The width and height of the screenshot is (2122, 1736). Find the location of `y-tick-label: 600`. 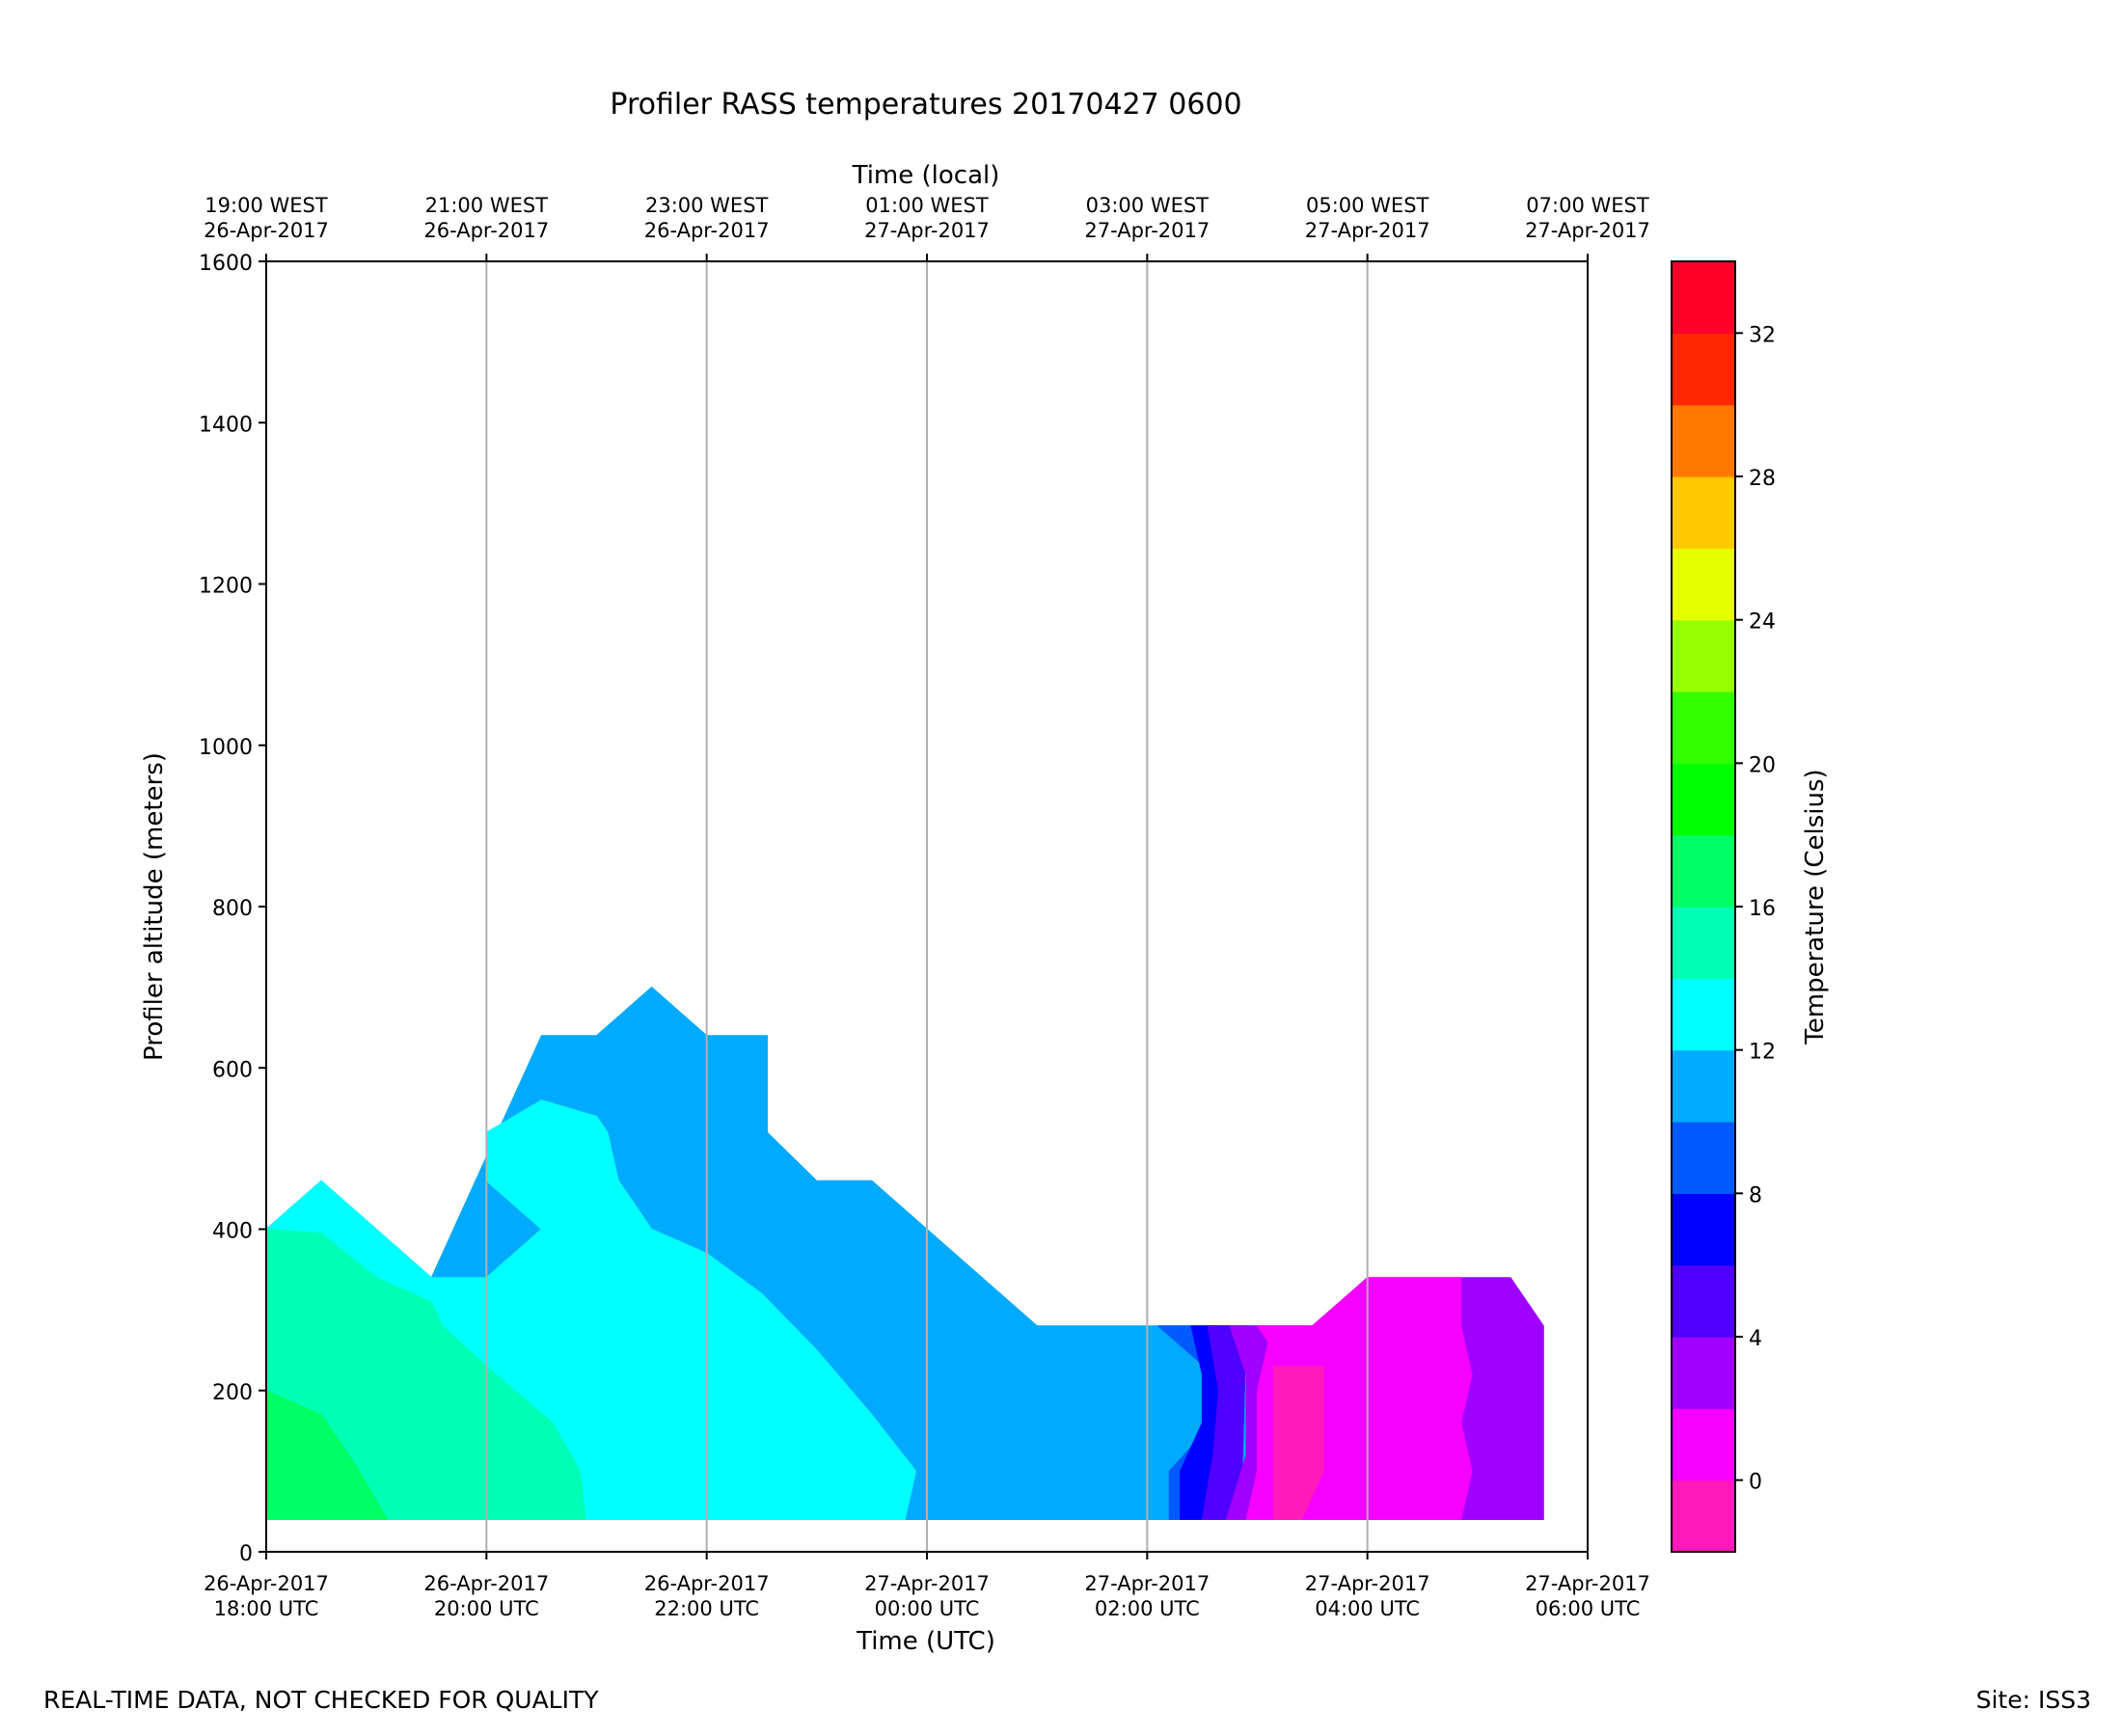

y-tick-label: 600 is located at coordinates (233, 1070).